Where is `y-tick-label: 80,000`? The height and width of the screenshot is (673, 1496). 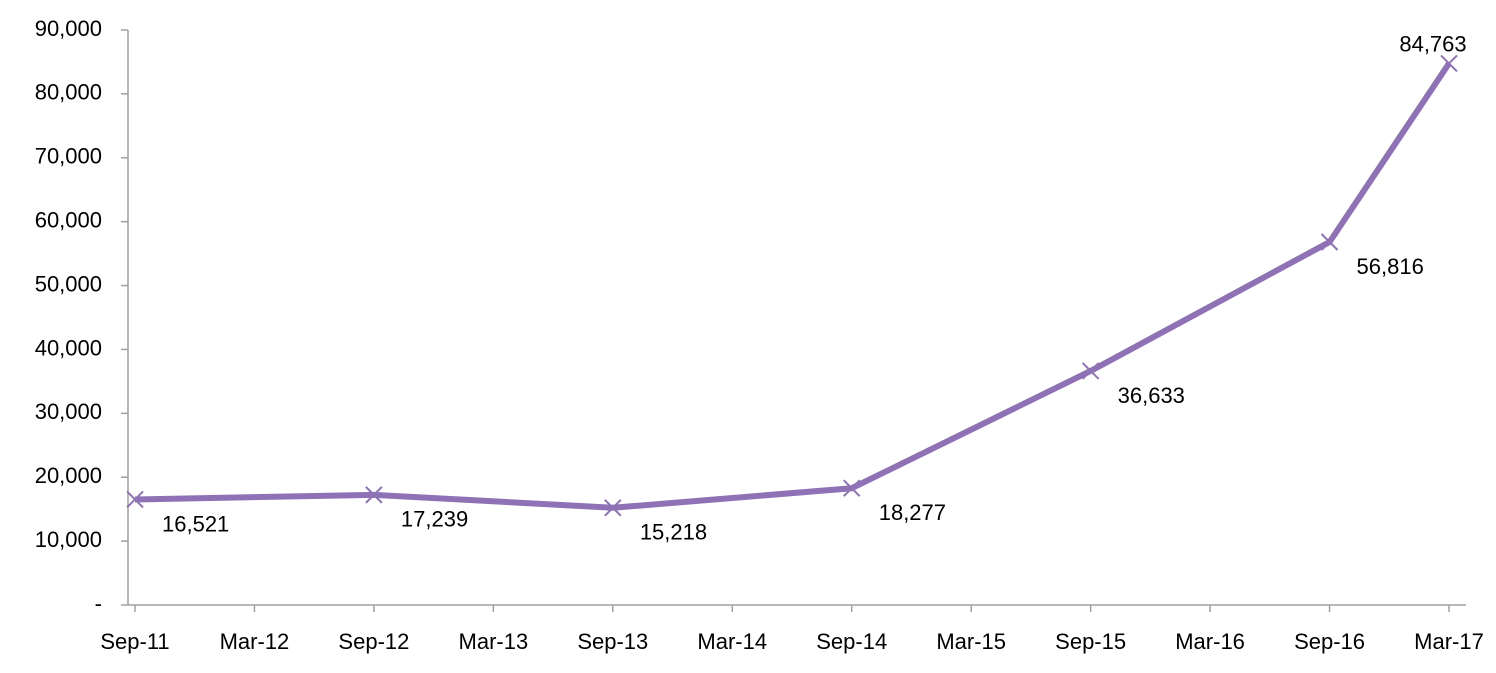
y-tick-label: 80,000 is located at coordinates (68, 92).